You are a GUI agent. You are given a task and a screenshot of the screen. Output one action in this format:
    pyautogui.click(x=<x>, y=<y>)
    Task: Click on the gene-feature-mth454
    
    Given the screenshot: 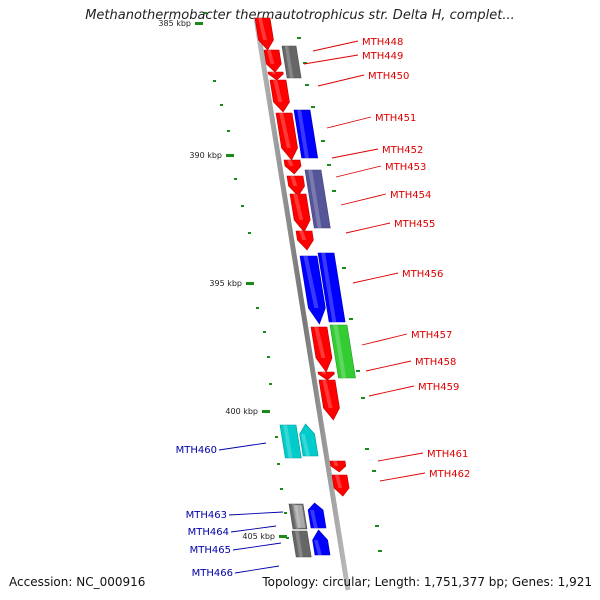 What is the action you would take?
    pyautogui.click(x=317, y=199)
    